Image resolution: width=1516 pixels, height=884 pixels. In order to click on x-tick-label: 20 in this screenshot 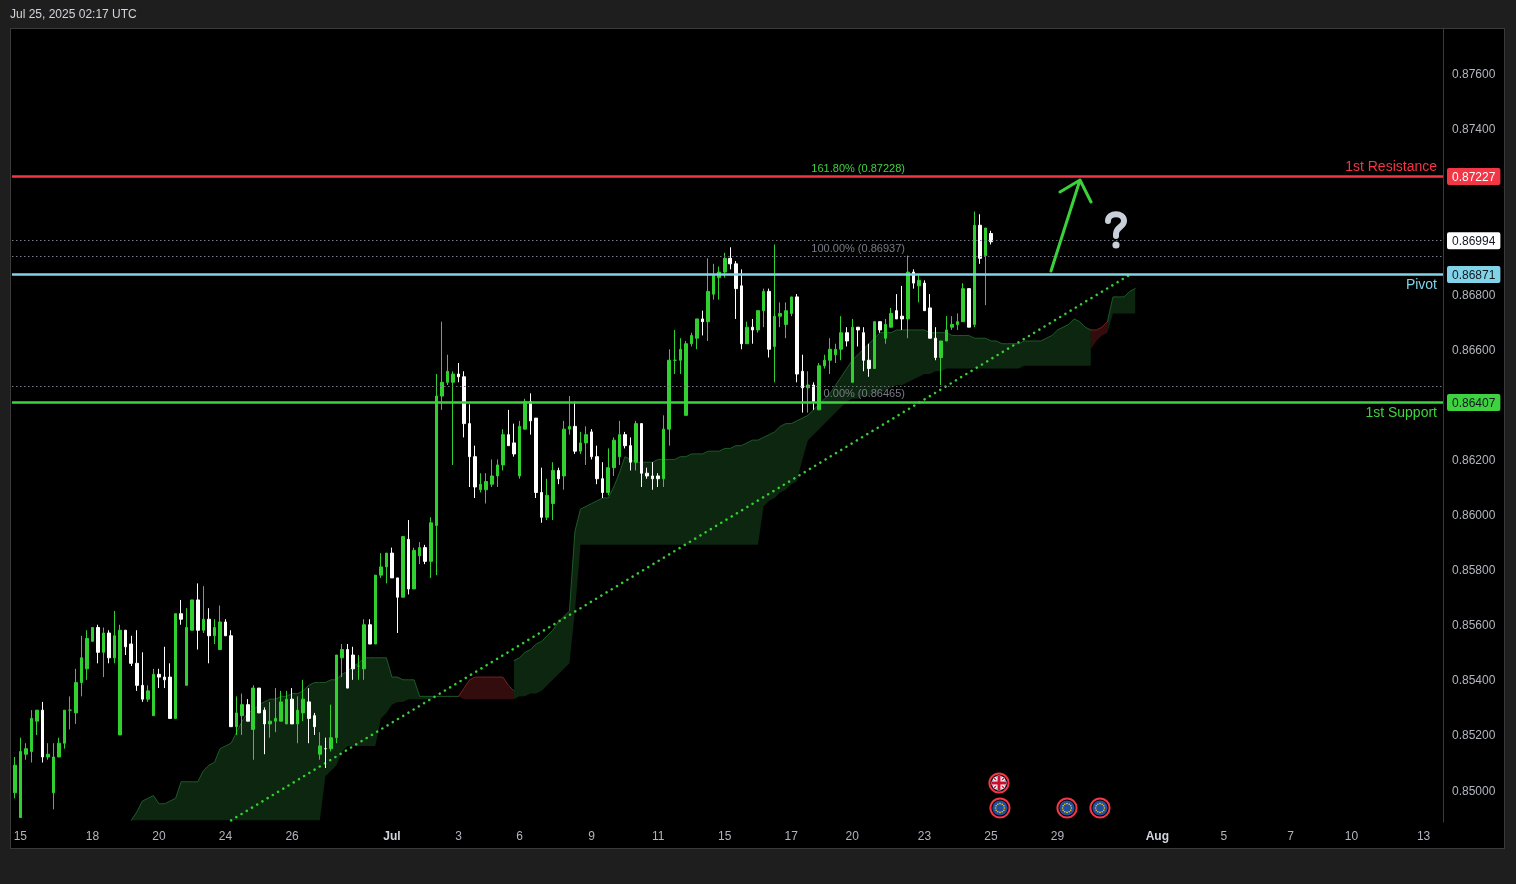, I will do `click(159, 836)`.